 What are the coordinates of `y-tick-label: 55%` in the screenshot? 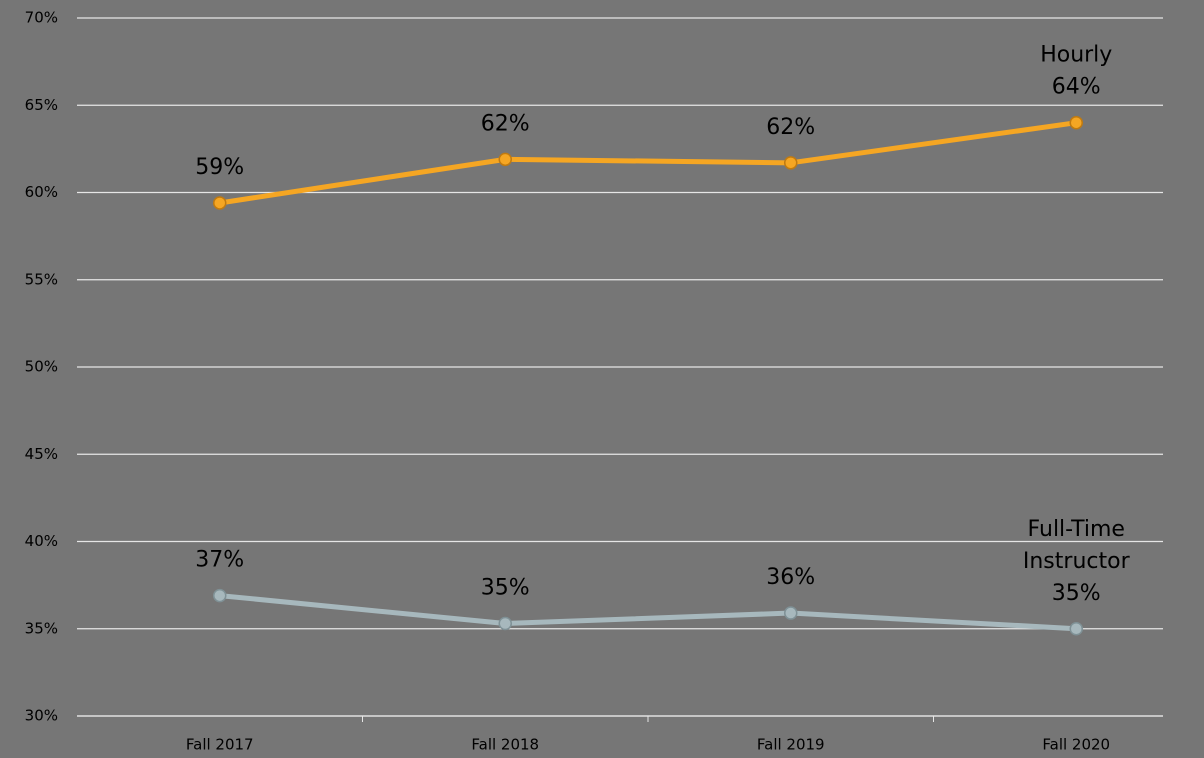 It's located at (41, 279).